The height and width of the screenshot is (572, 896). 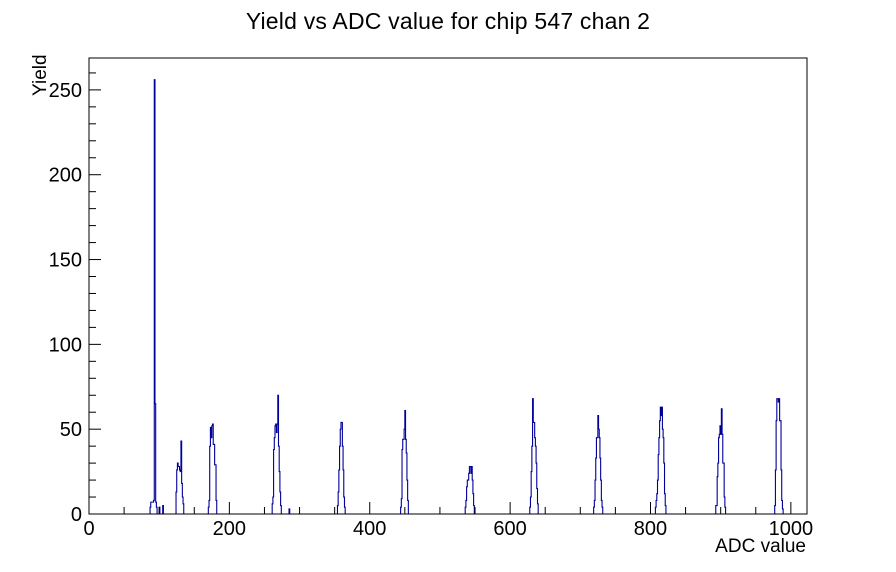 What do you see at coordinates (509, 529) in the screenshot?
I see `x-tick-label: 600` at bounding box center [509, 529].